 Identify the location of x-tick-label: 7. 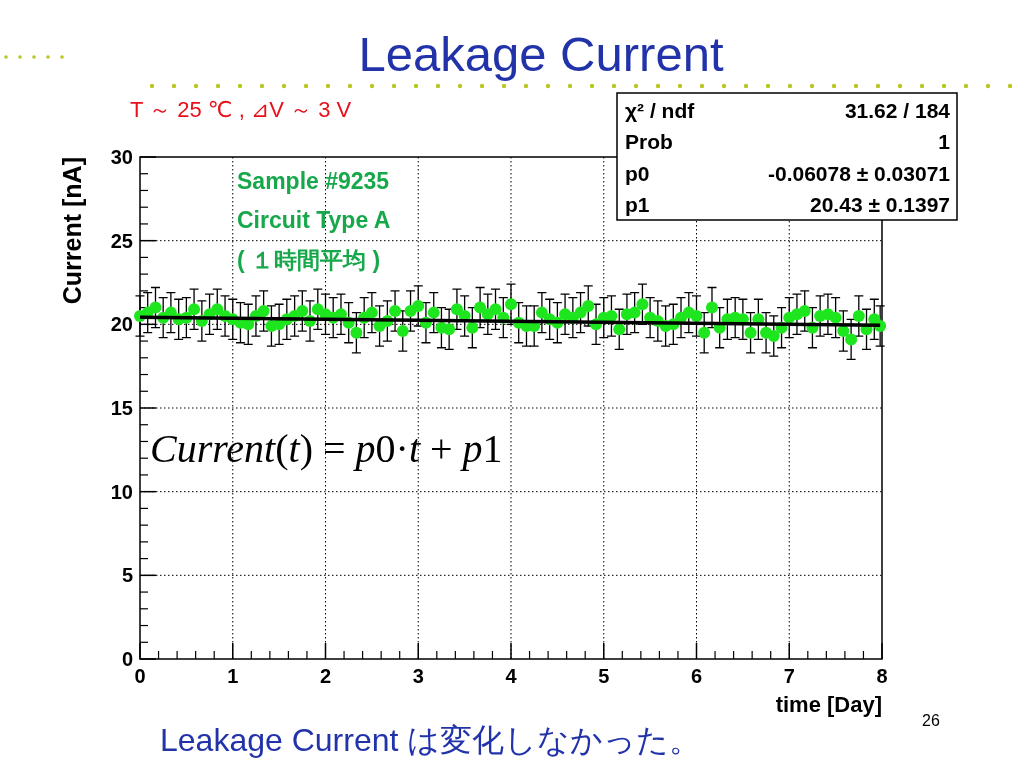
(789, 676).